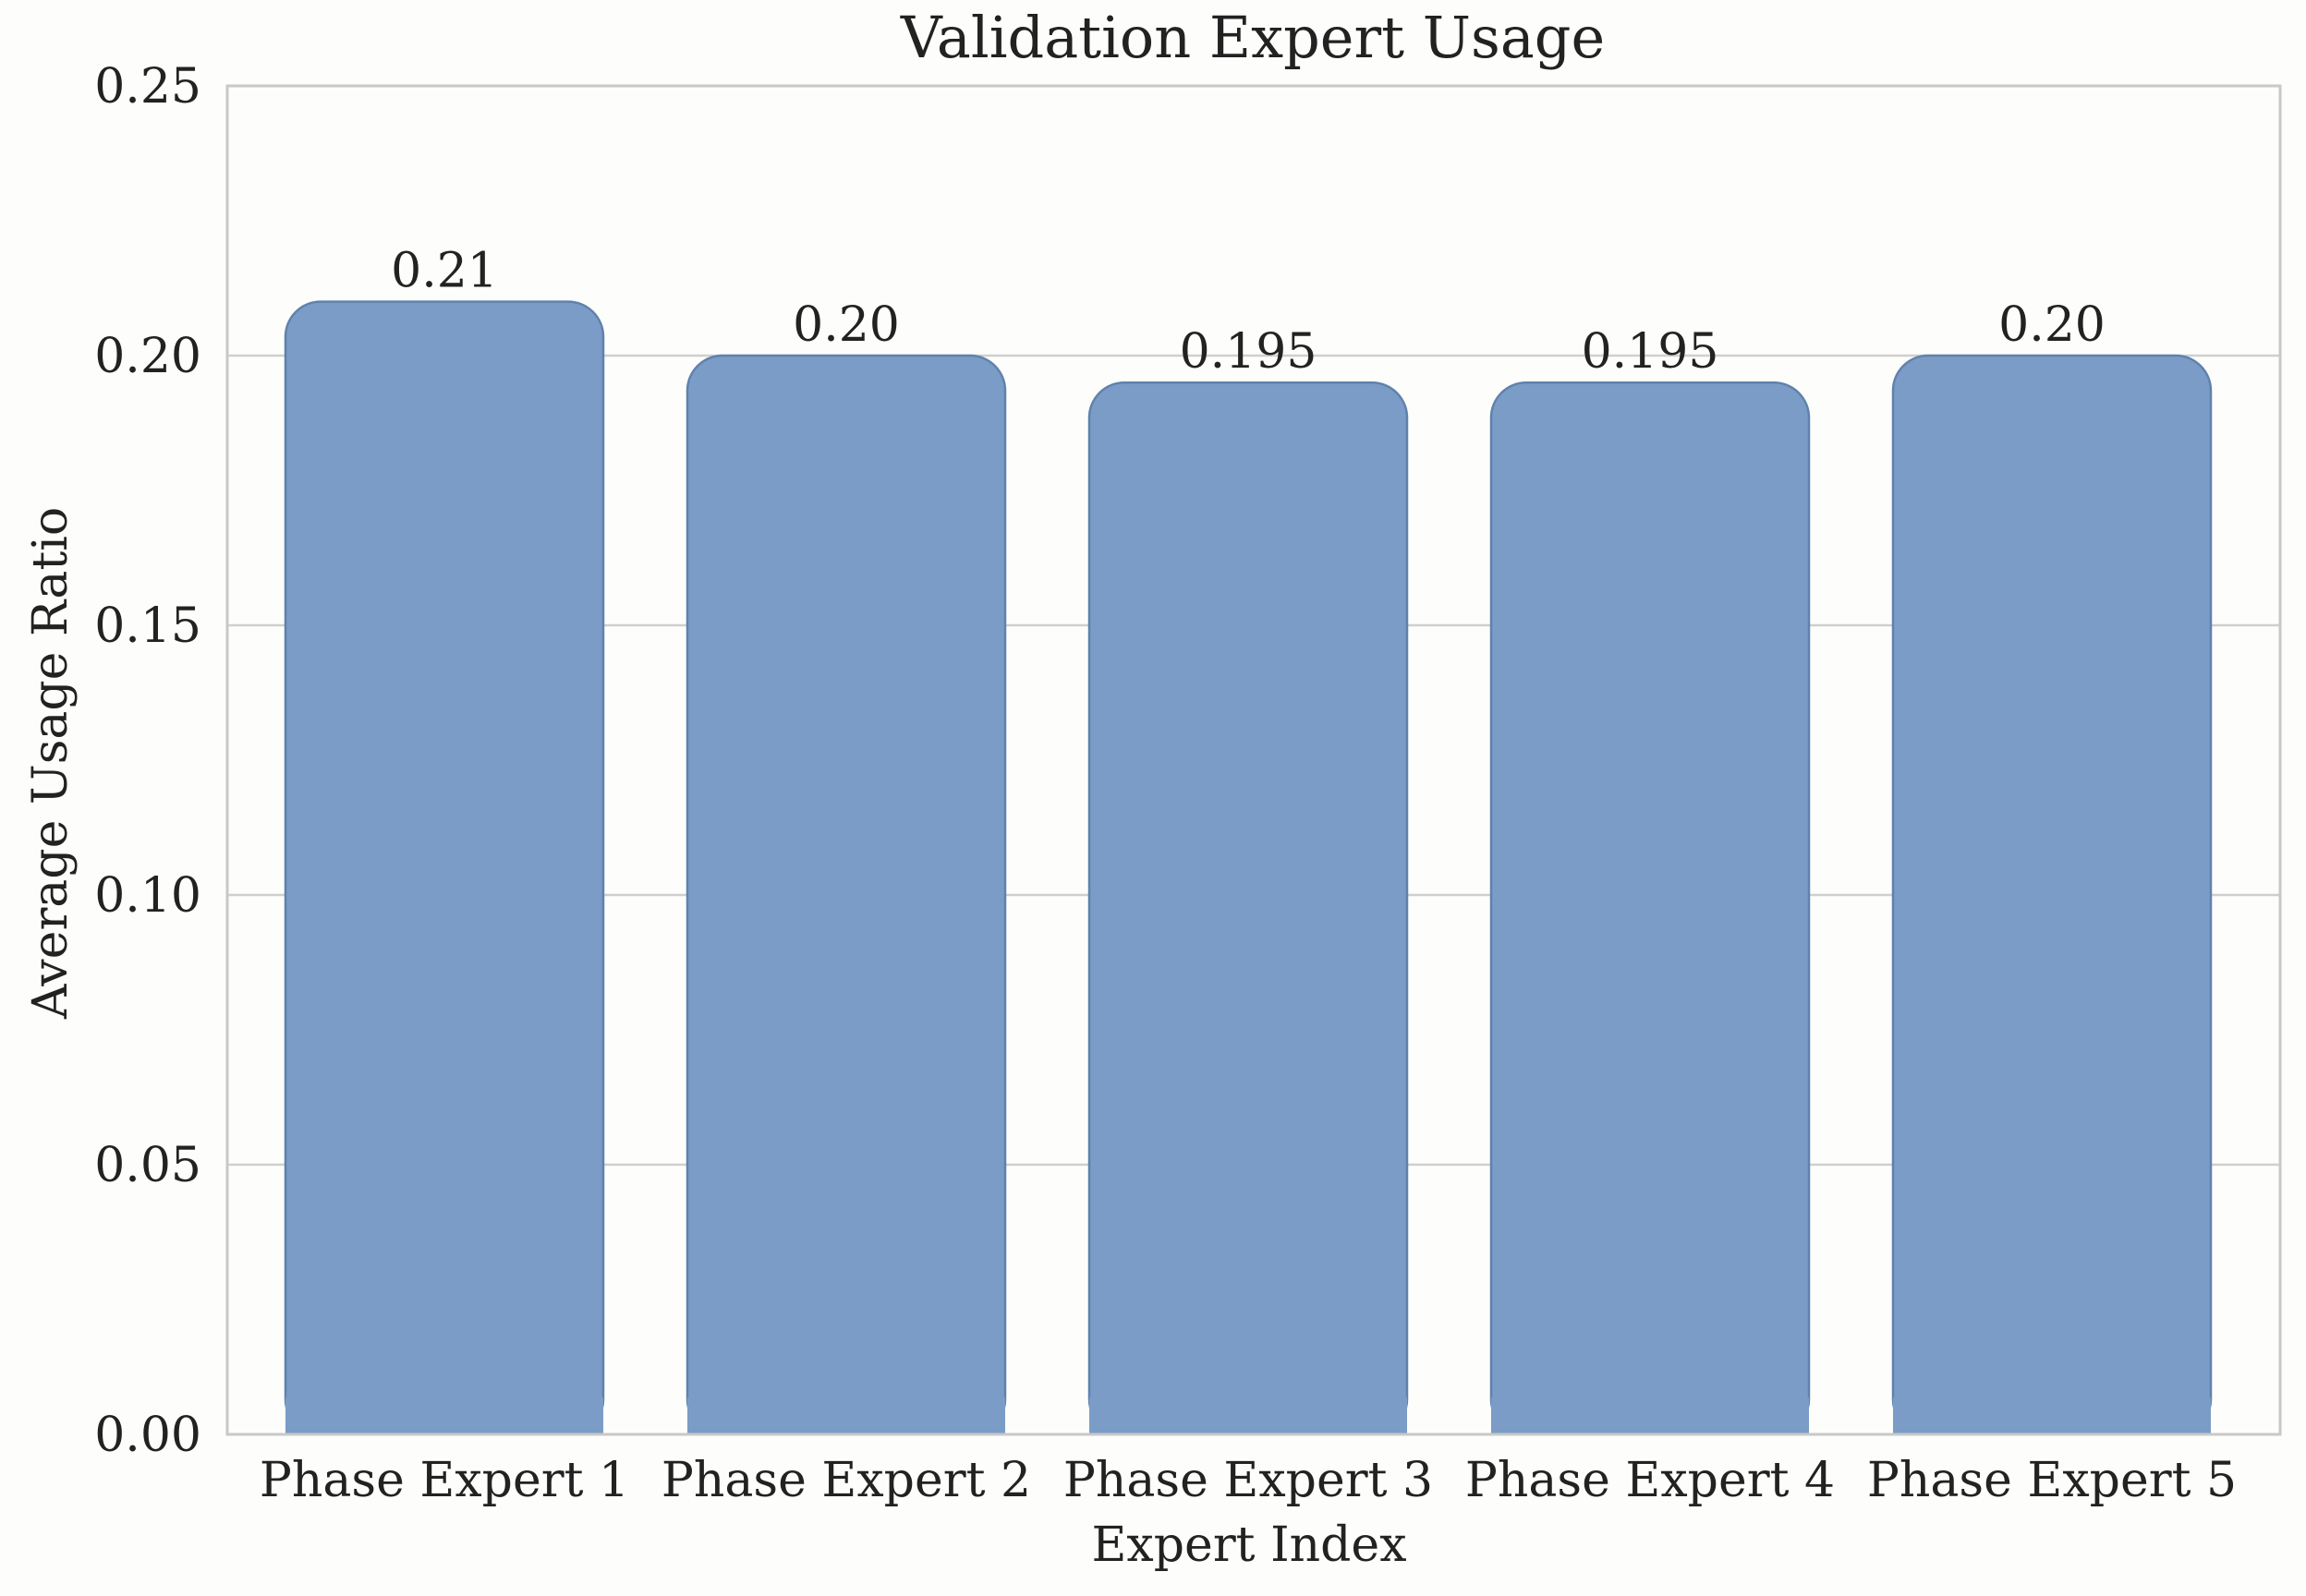  I want to click on x-axis-label: Expert Index, so click(1248, 1545).